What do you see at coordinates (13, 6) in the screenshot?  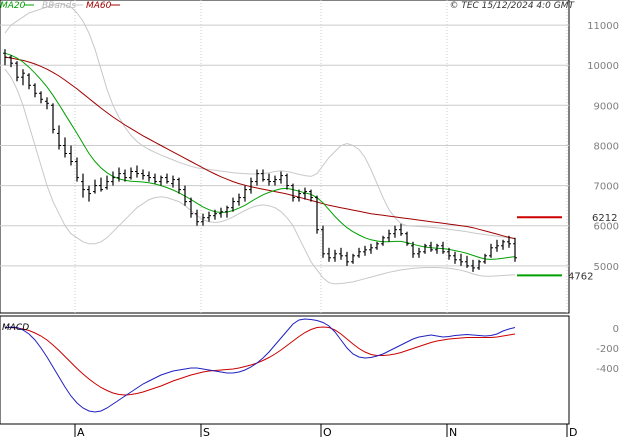 I see `legend-ma20-label: MA20` at bounding box center [13, 6].